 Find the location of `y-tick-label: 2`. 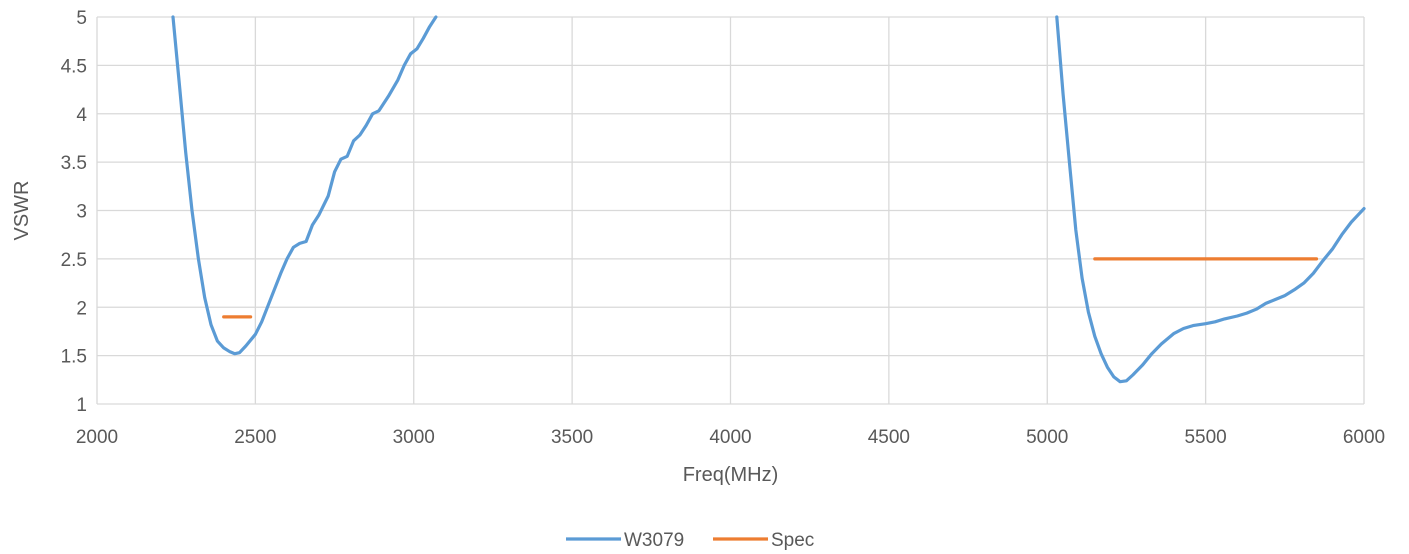

y-tick-label: 2 is located at coordinates (81, 308).